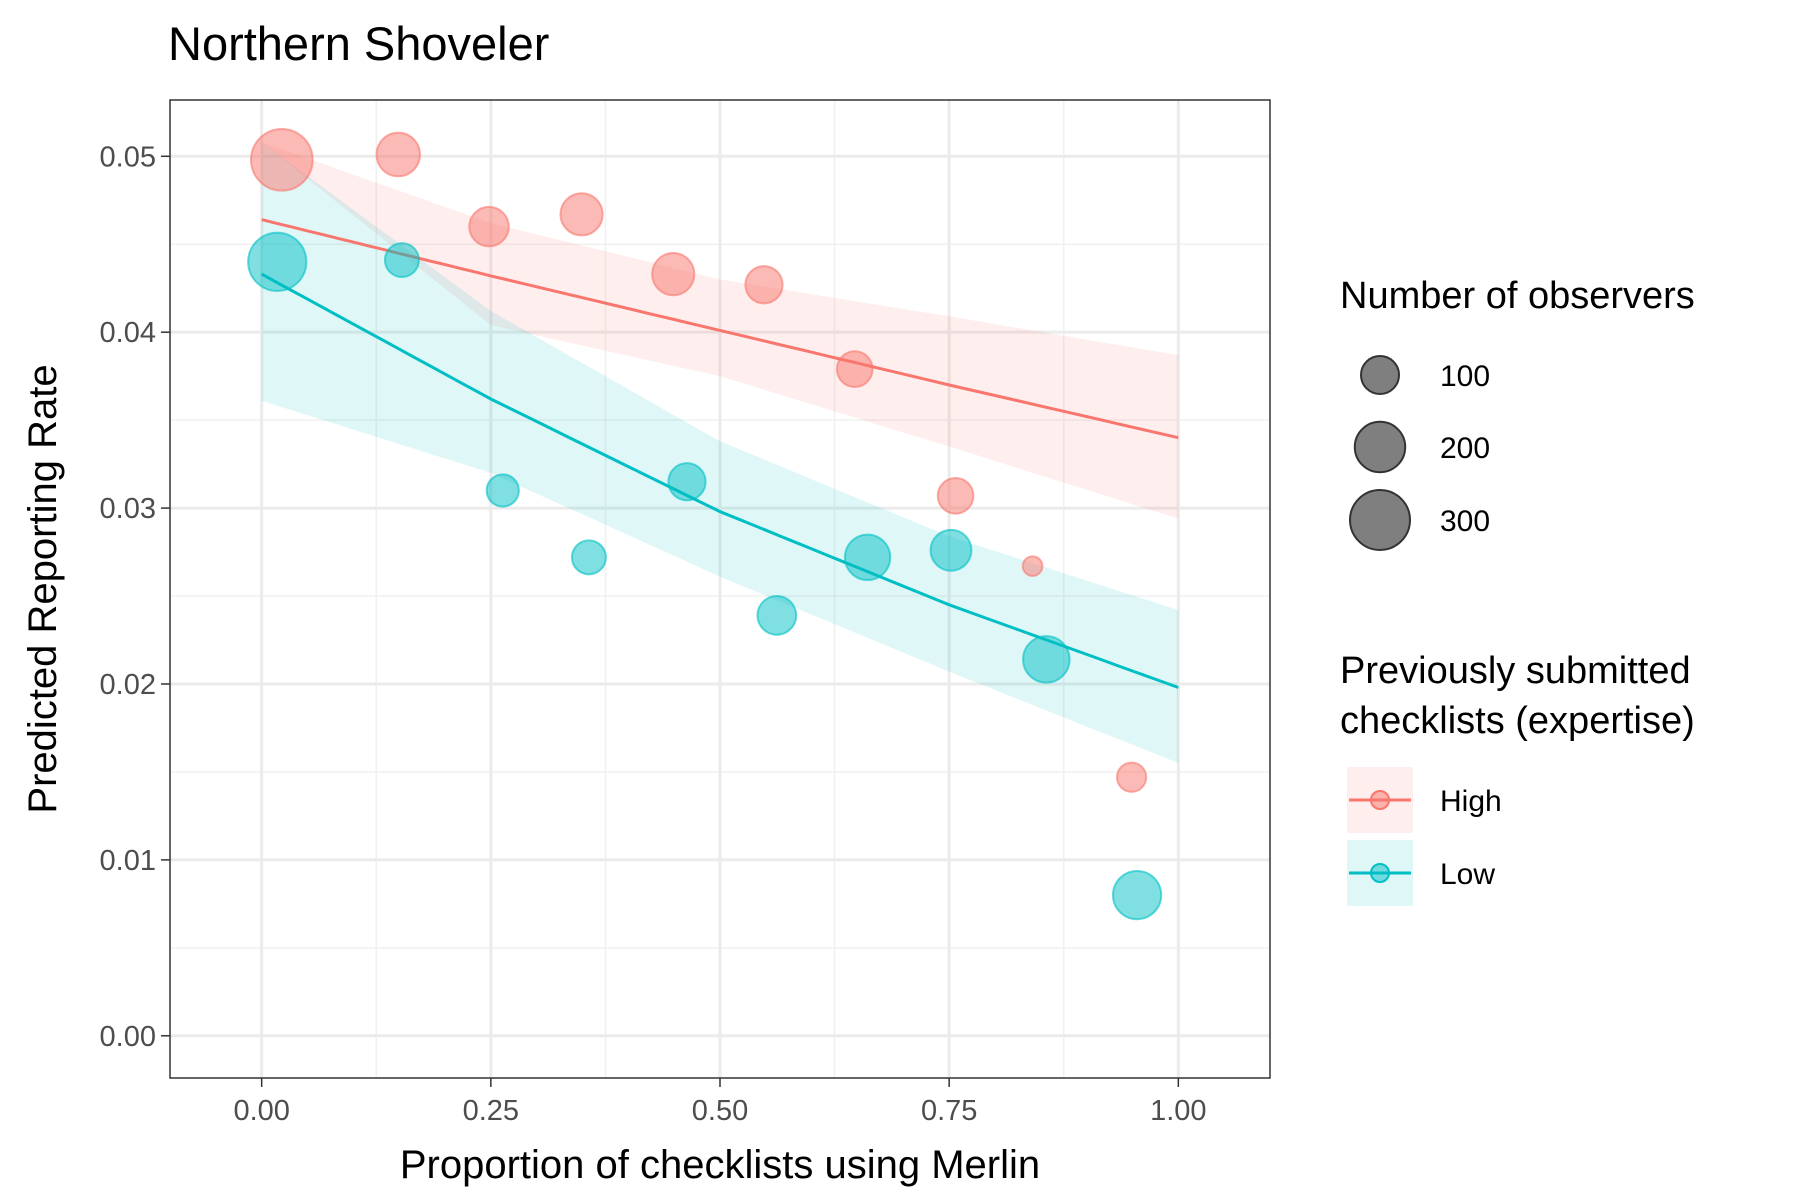 The image size is (1800, 1200). What do you see at coordinates (1465, 448) in the screenshot?
I see `size-legend-label-200: 200` at bounding box center [1465, 448].